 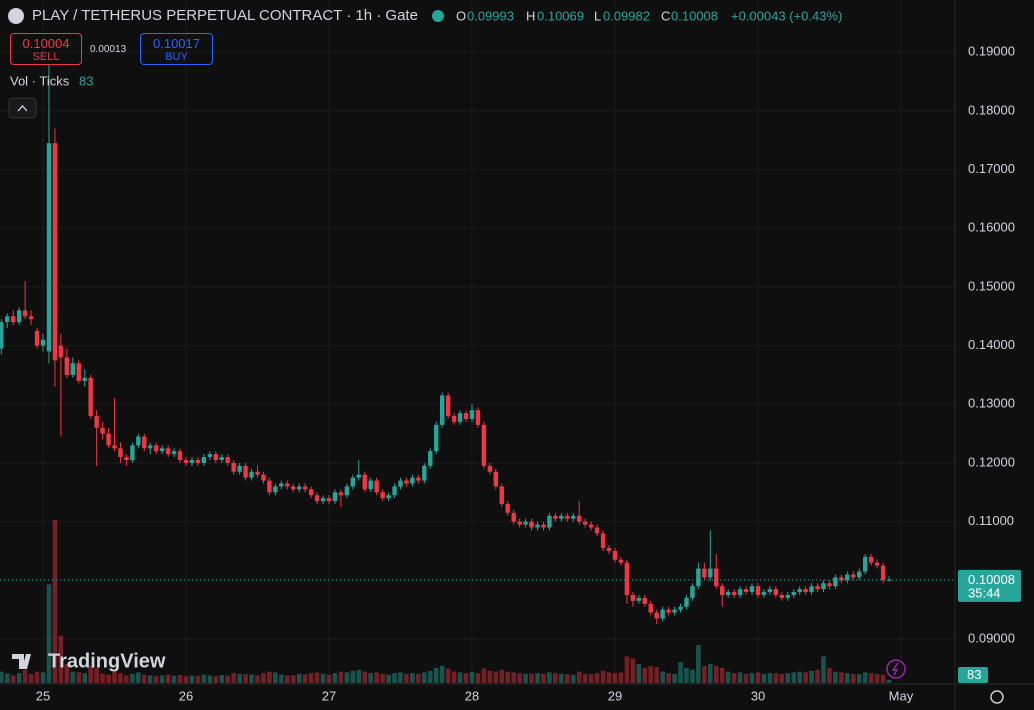 I want to click on sell-price: 0.10004, so click(x=46, y=43).